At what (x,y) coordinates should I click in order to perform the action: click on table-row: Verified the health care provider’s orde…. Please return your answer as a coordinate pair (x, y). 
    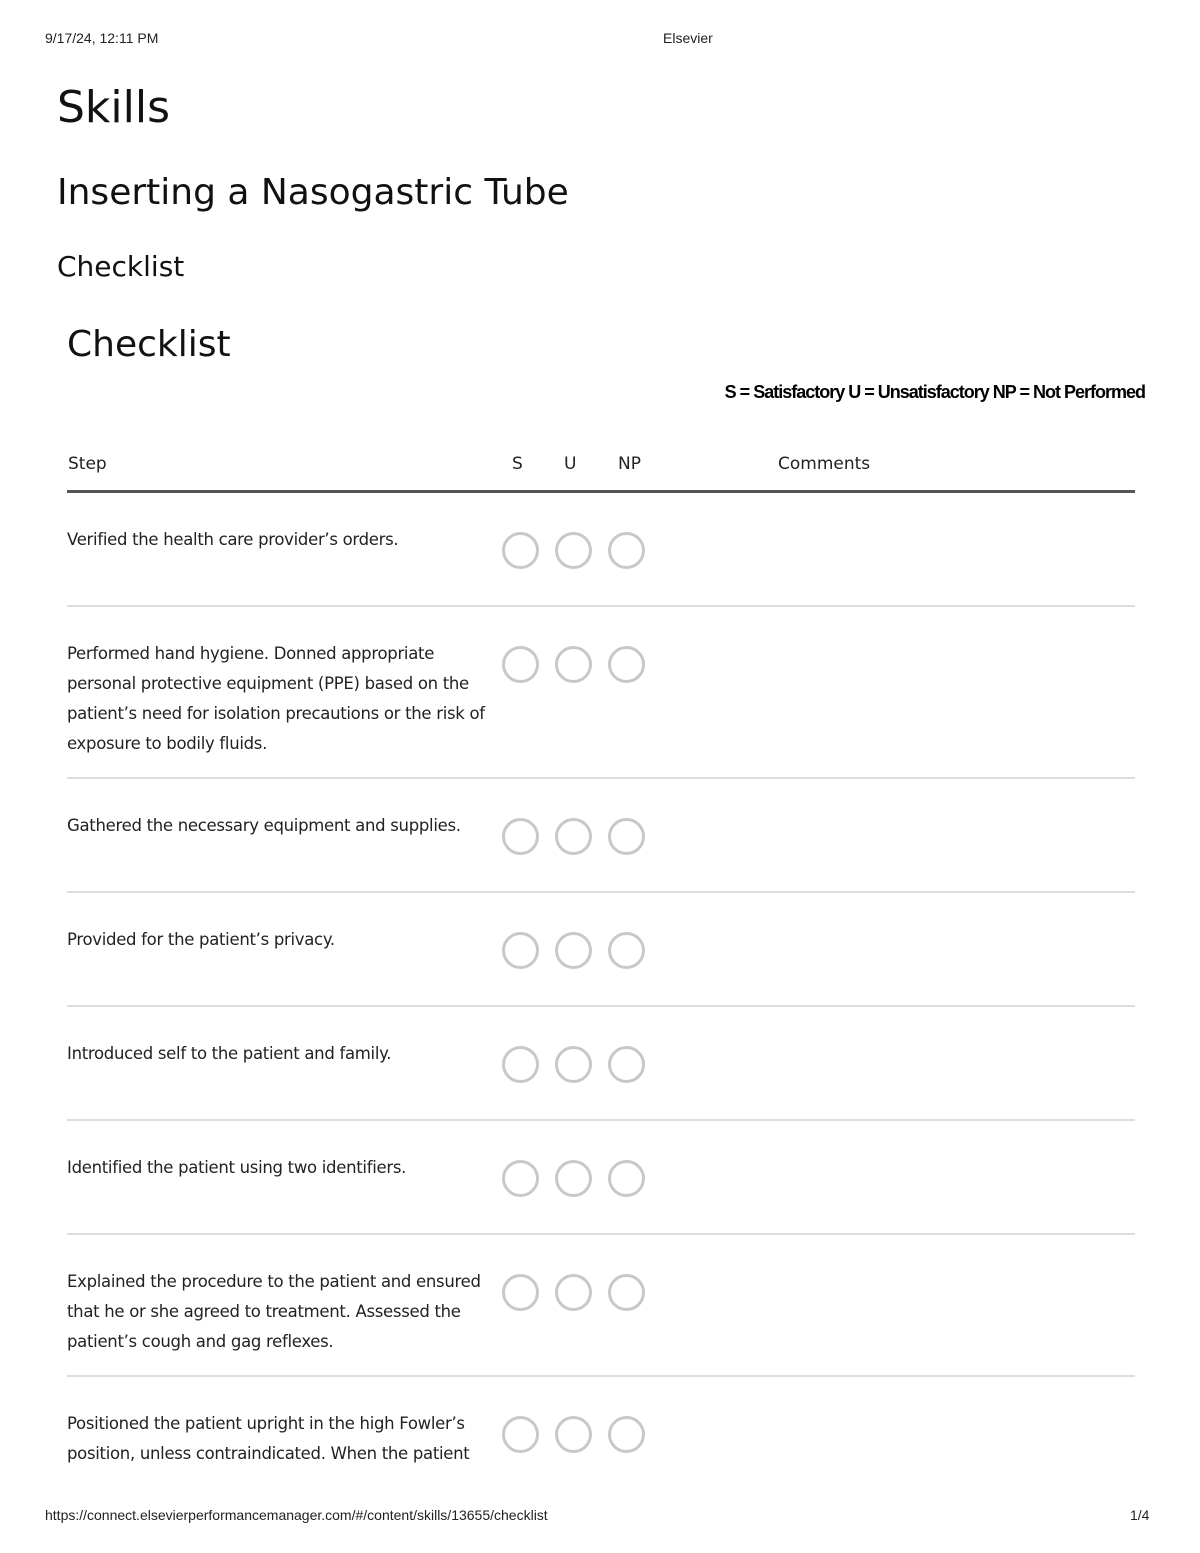
    Looking at the image, I should click on (601, 550).